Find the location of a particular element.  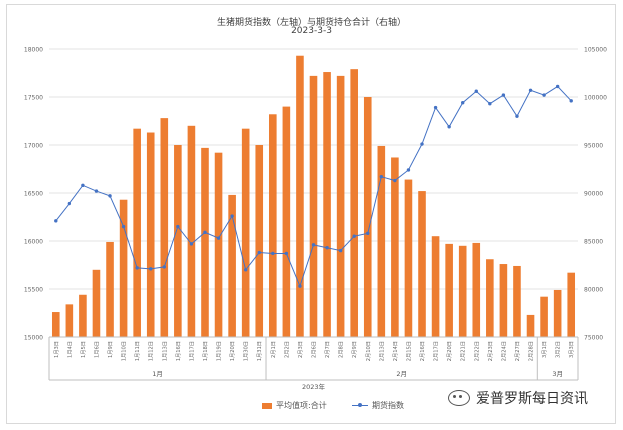

category-tick-label: 3月1日 is located at coordinates (544, 349).